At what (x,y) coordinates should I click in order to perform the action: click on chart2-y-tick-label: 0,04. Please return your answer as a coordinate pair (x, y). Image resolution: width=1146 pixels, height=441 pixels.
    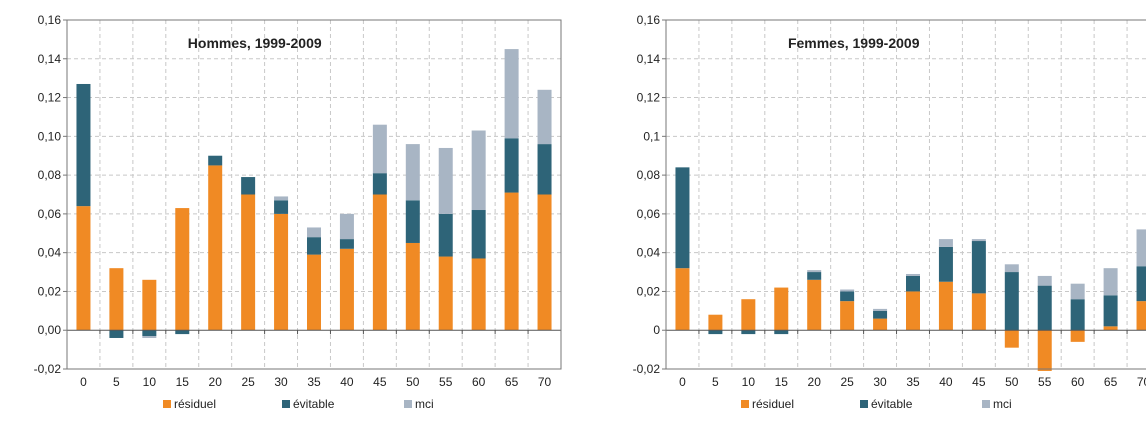
    Looking at the image, I should click on (649, 253).